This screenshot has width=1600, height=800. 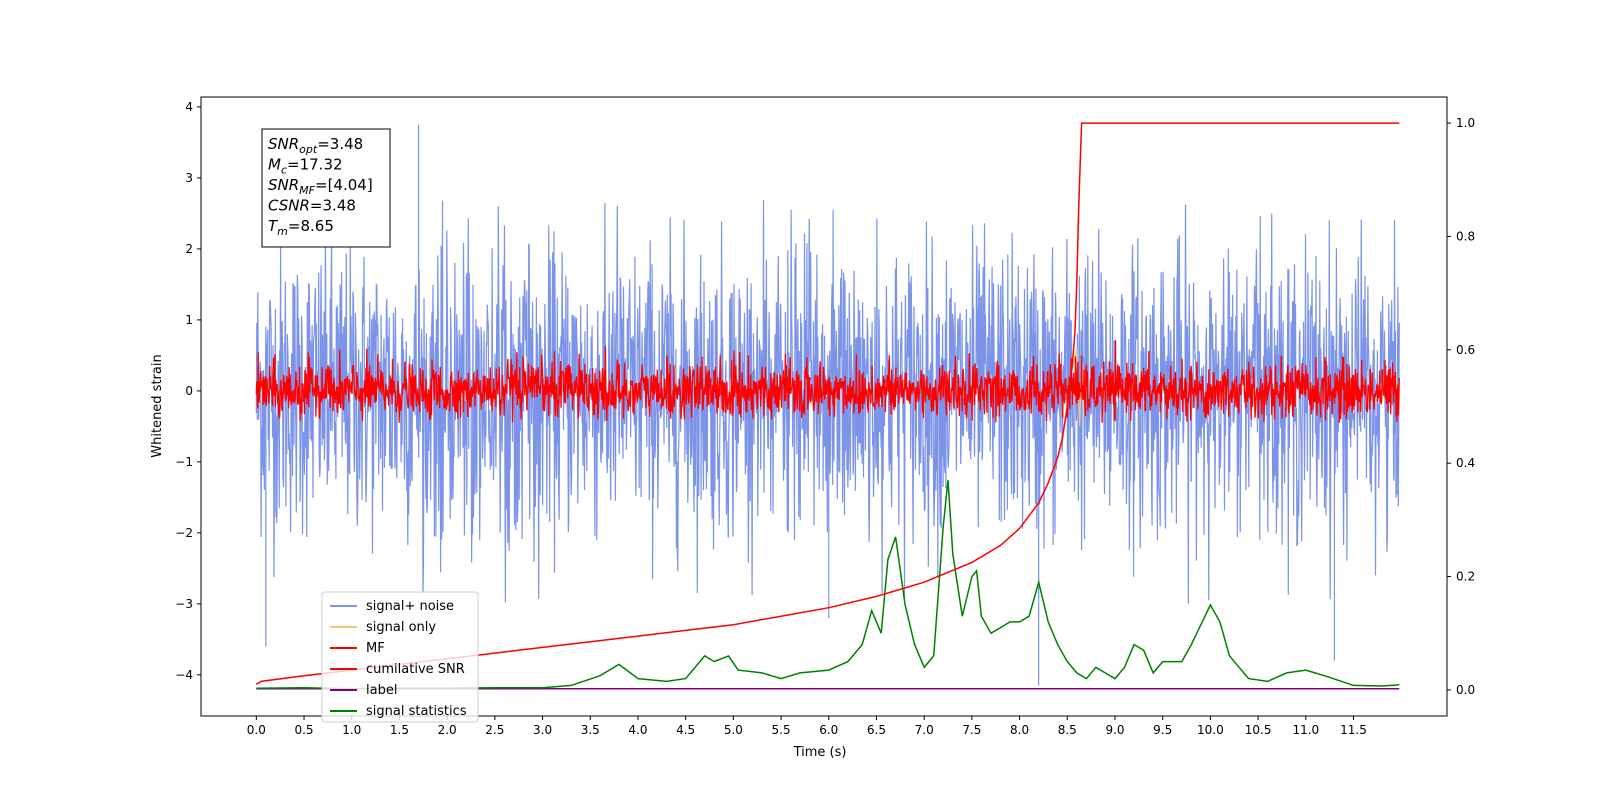 What do you see at coordinates (189, 249) in the screenshot?
I see `y-tick-label: 2` at bounding box center [189, 249].